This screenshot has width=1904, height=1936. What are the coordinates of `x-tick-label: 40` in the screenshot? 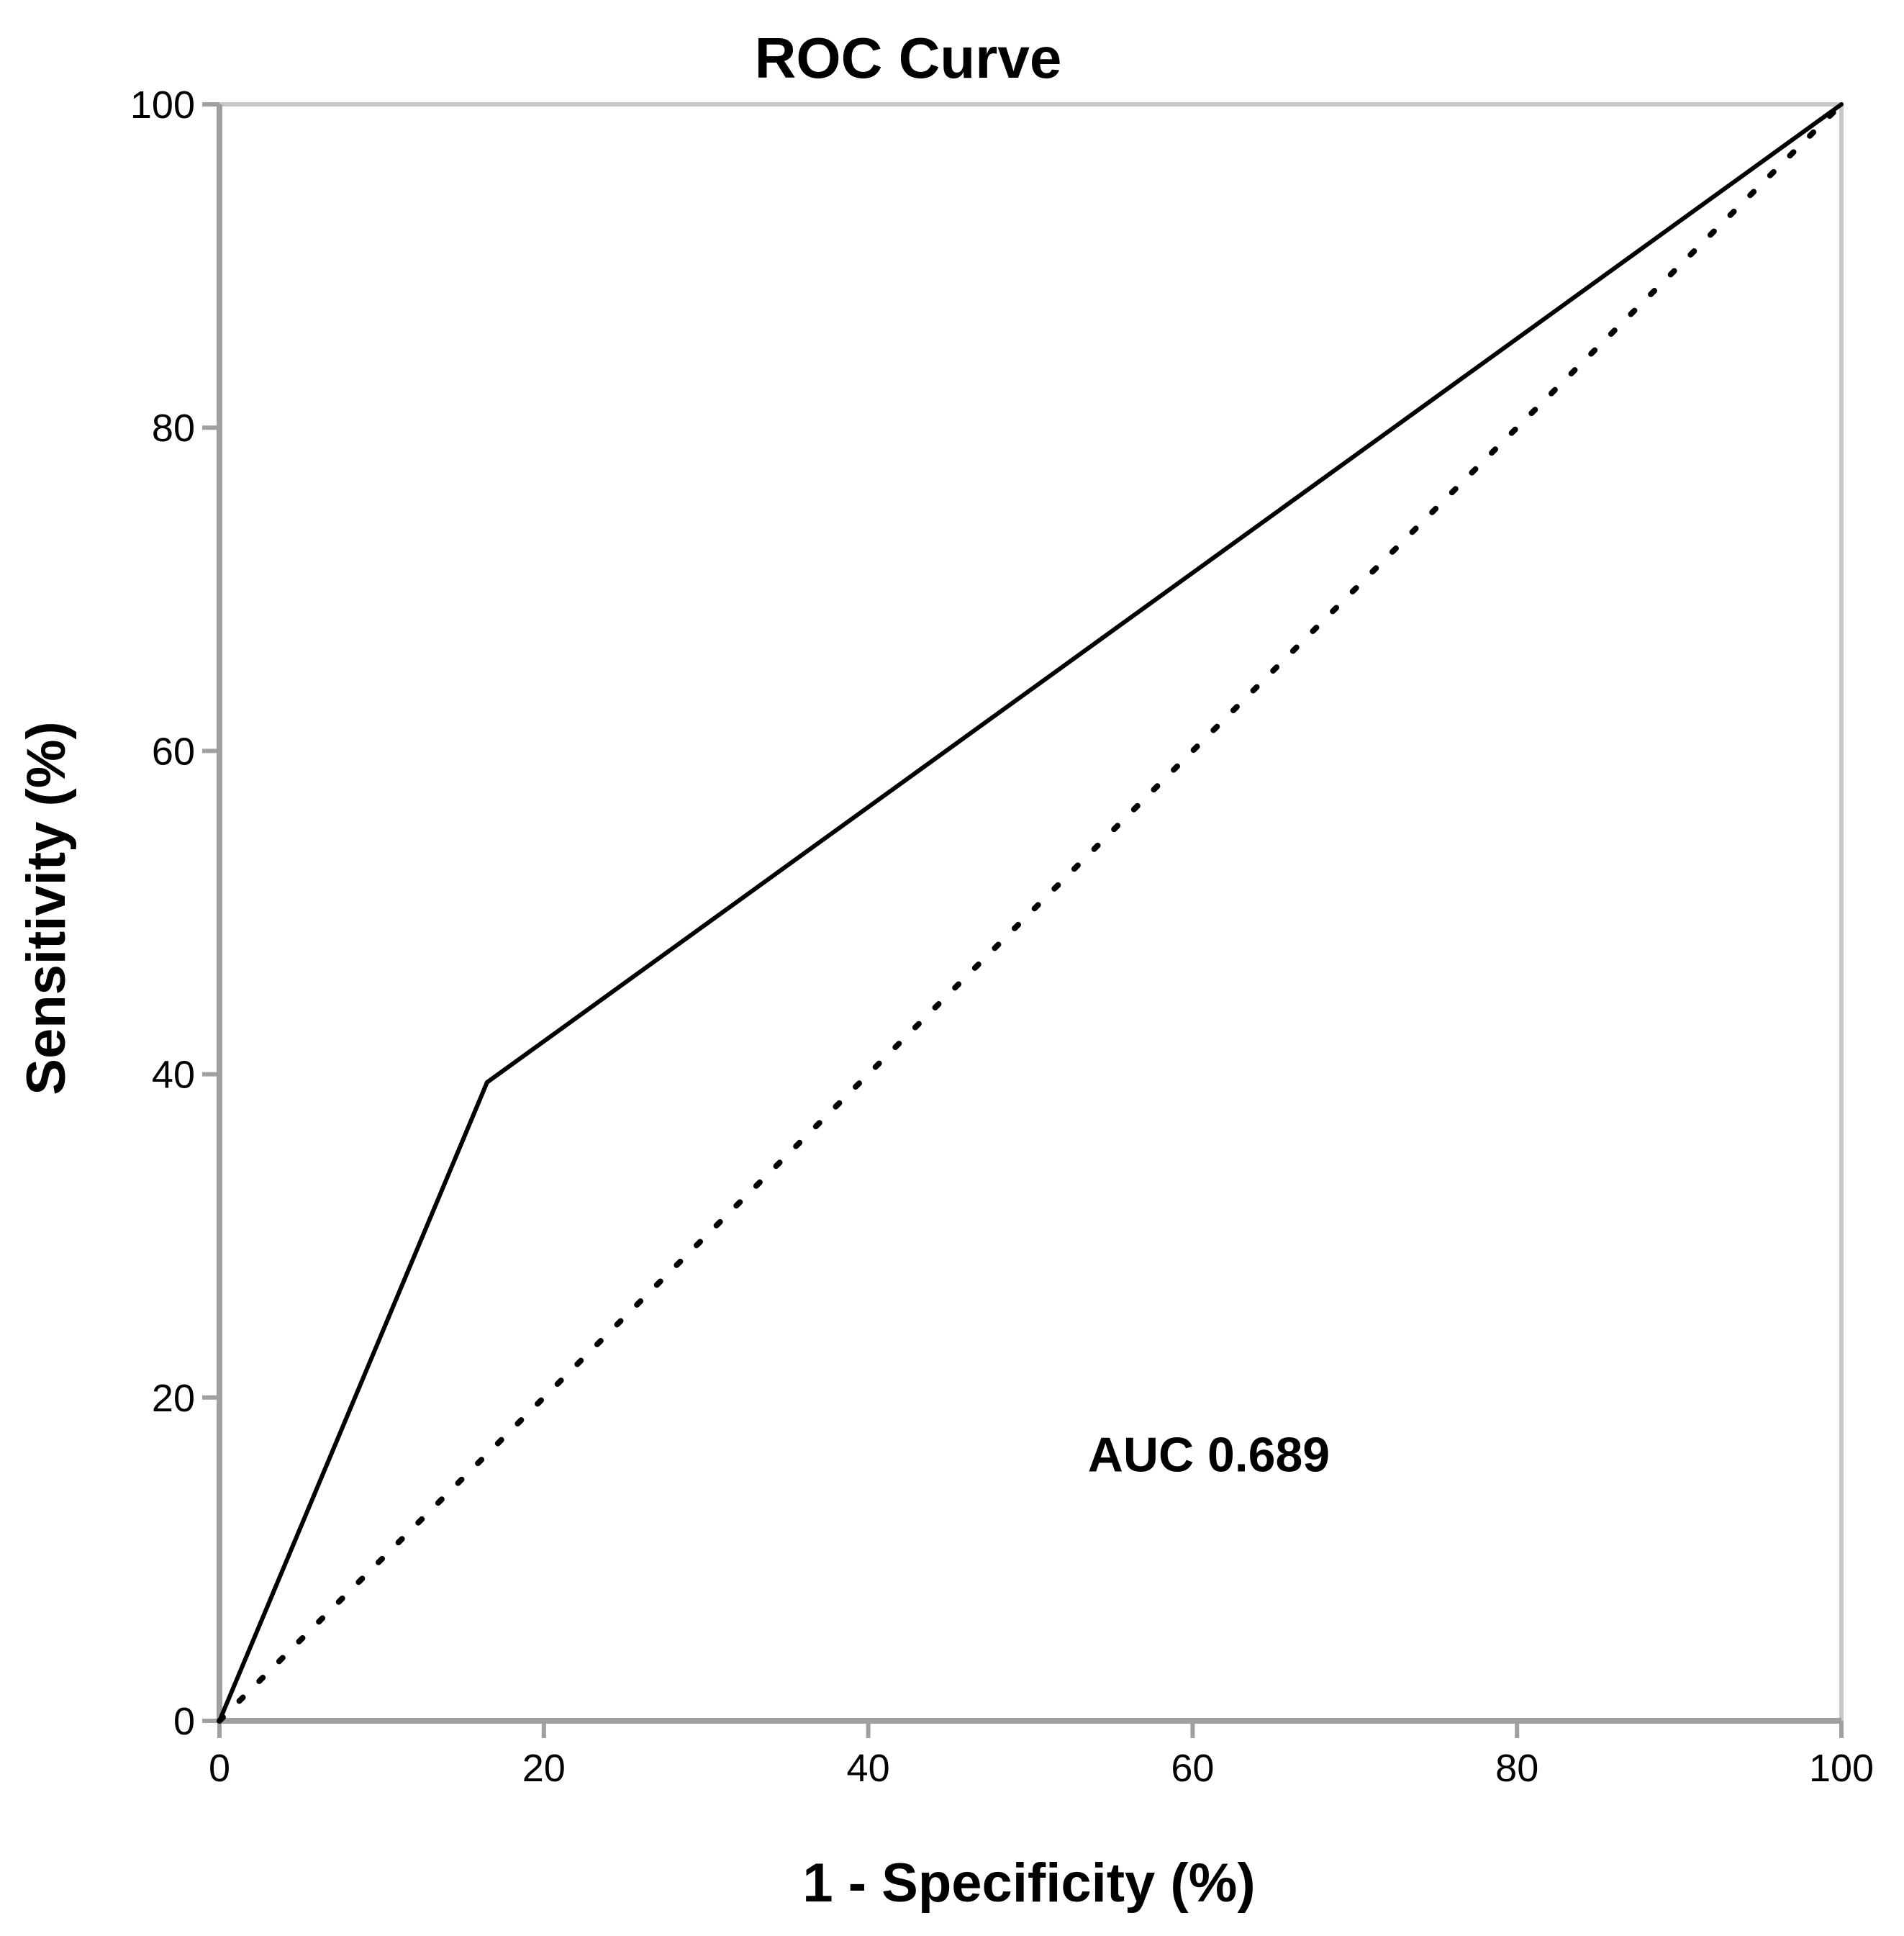 It's located at (868, 1769).